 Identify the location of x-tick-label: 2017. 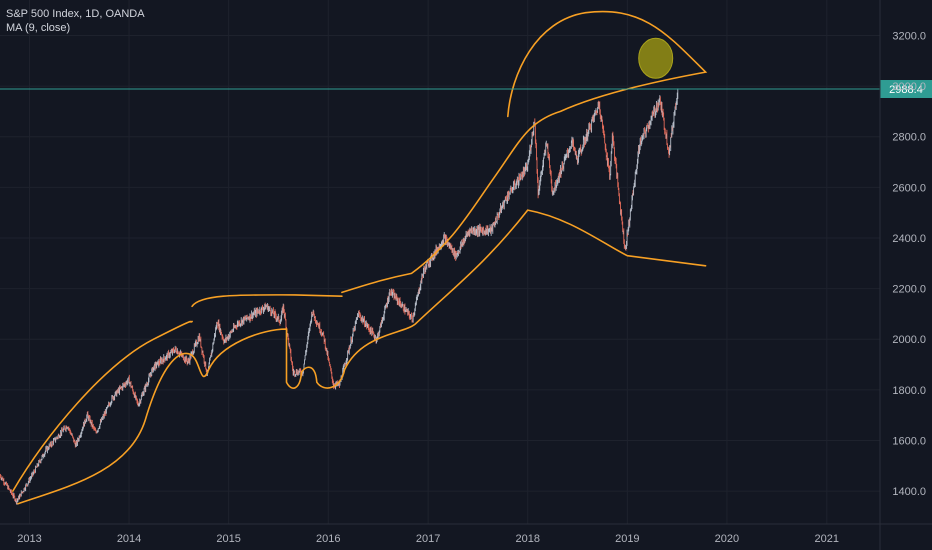
(428, 539).